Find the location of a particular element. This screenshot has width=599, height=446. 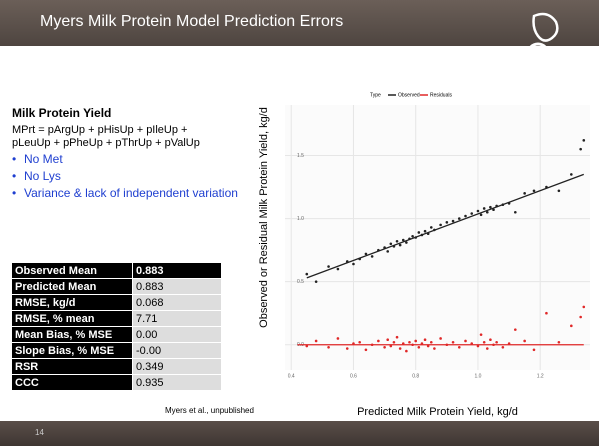

table-cell: CCC is located at coordinates (72, 382).